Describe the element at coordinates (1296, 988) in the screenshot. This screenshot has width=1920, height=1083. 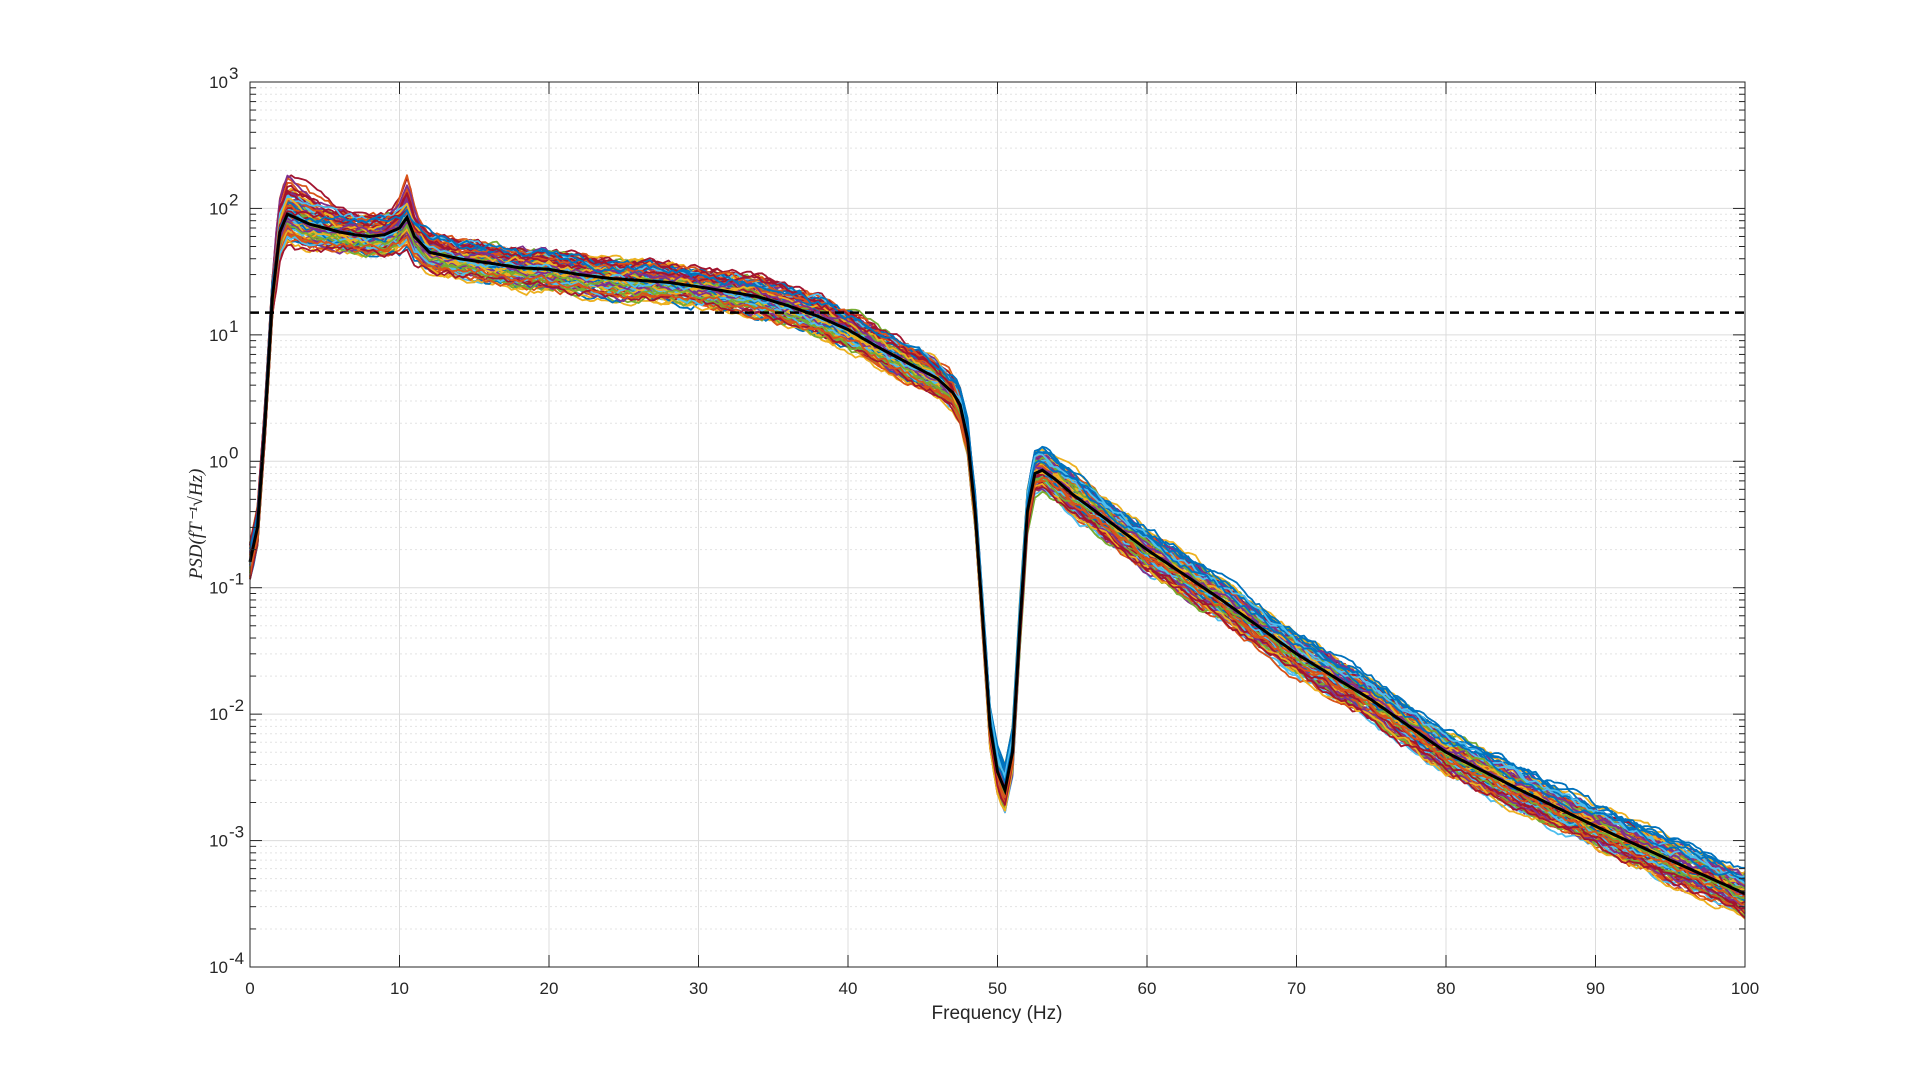
I see `x-tick-label: 70` at that location.